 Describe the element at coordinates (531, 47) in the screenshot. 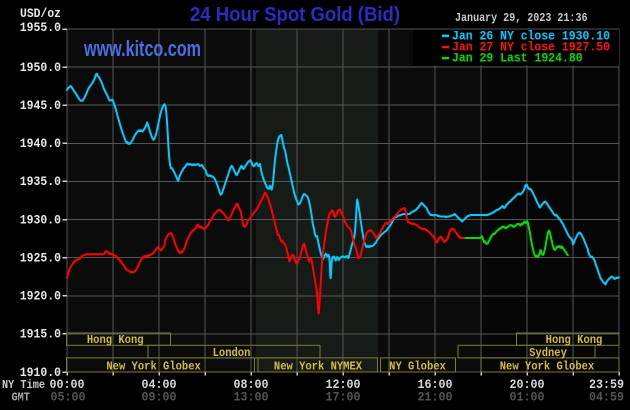

I see `svg-text: Jan 27 NY close 1927.50` at that location.